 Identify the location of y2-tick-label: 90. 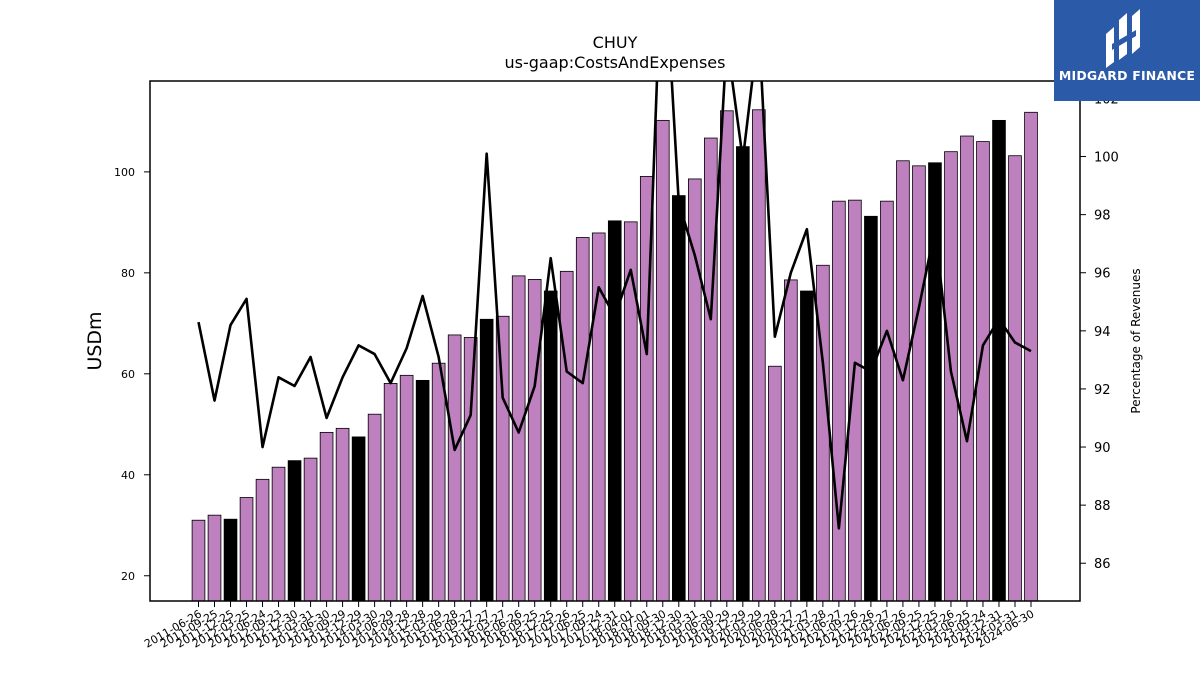
(1102, 448).